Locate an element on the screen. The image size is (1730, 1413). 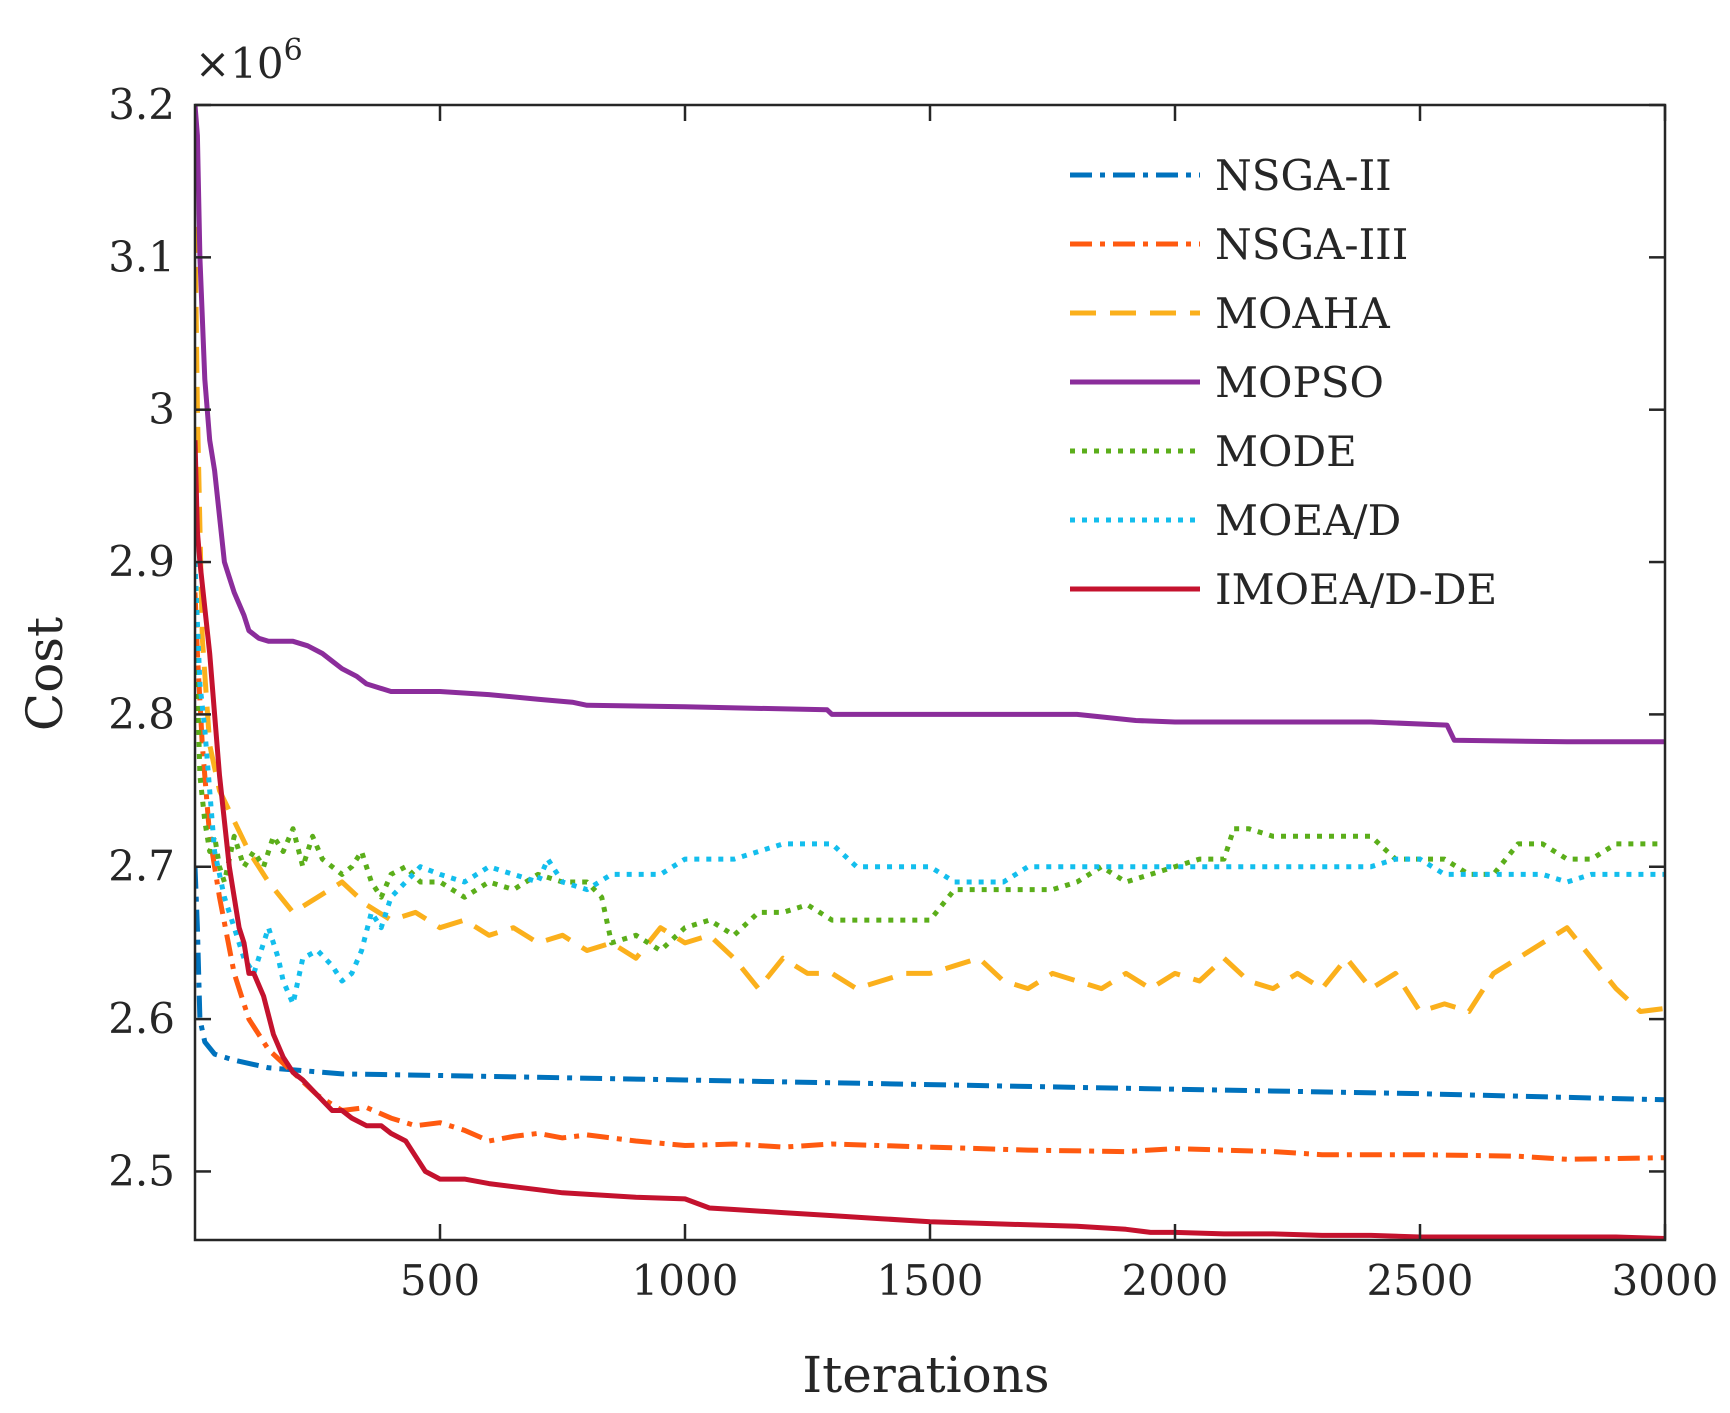
y-tick-label: 3.2 is located at coordinates (141, 104).